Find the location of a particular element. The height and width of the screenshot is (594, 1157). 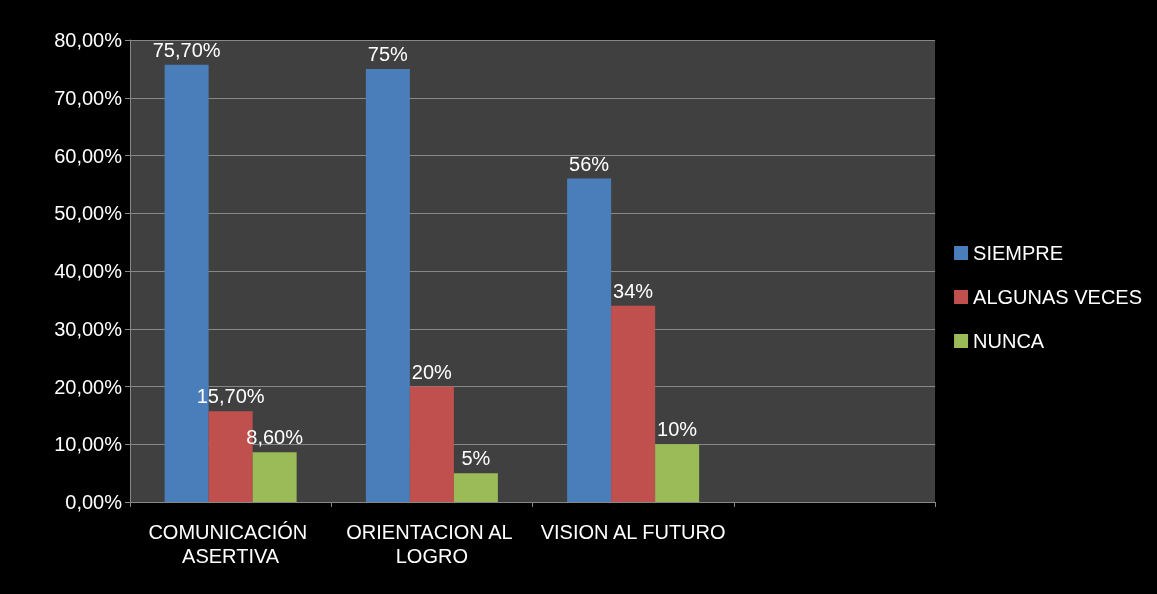

data-label: 5% is located at coordinates (476, 458).